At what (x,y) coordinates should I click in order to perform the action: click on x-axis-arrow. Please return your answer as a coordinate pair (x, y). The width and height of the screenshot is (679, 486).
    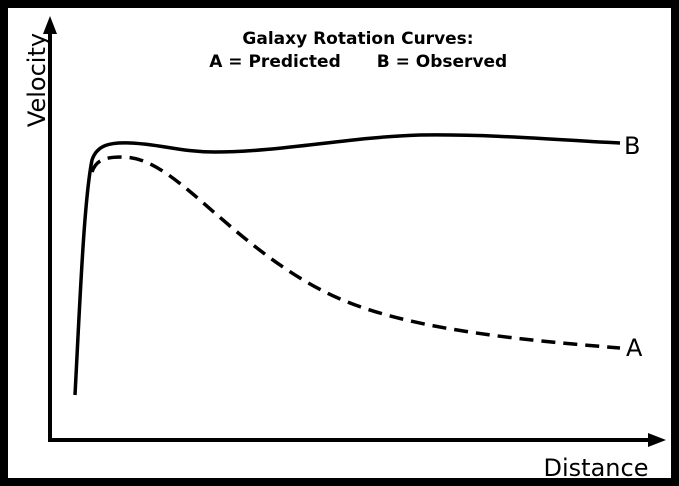
    Looking at the image, I should click on (657, 440).